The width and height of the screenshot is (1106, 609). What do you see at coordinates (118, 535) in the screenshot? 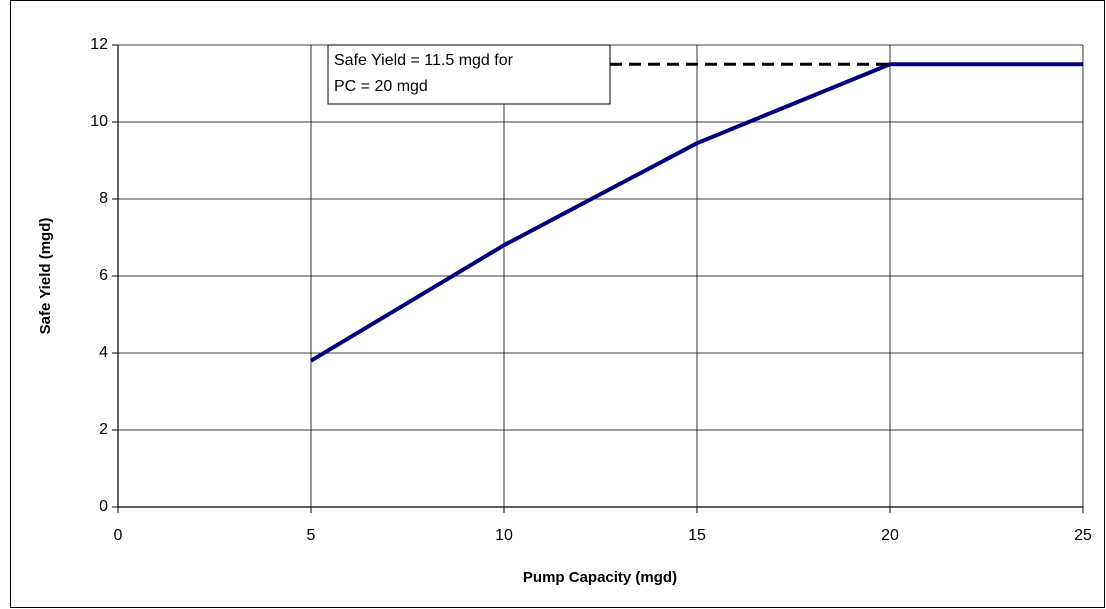
I see `x-tick-label: 0` at bounding box center [118, 535].